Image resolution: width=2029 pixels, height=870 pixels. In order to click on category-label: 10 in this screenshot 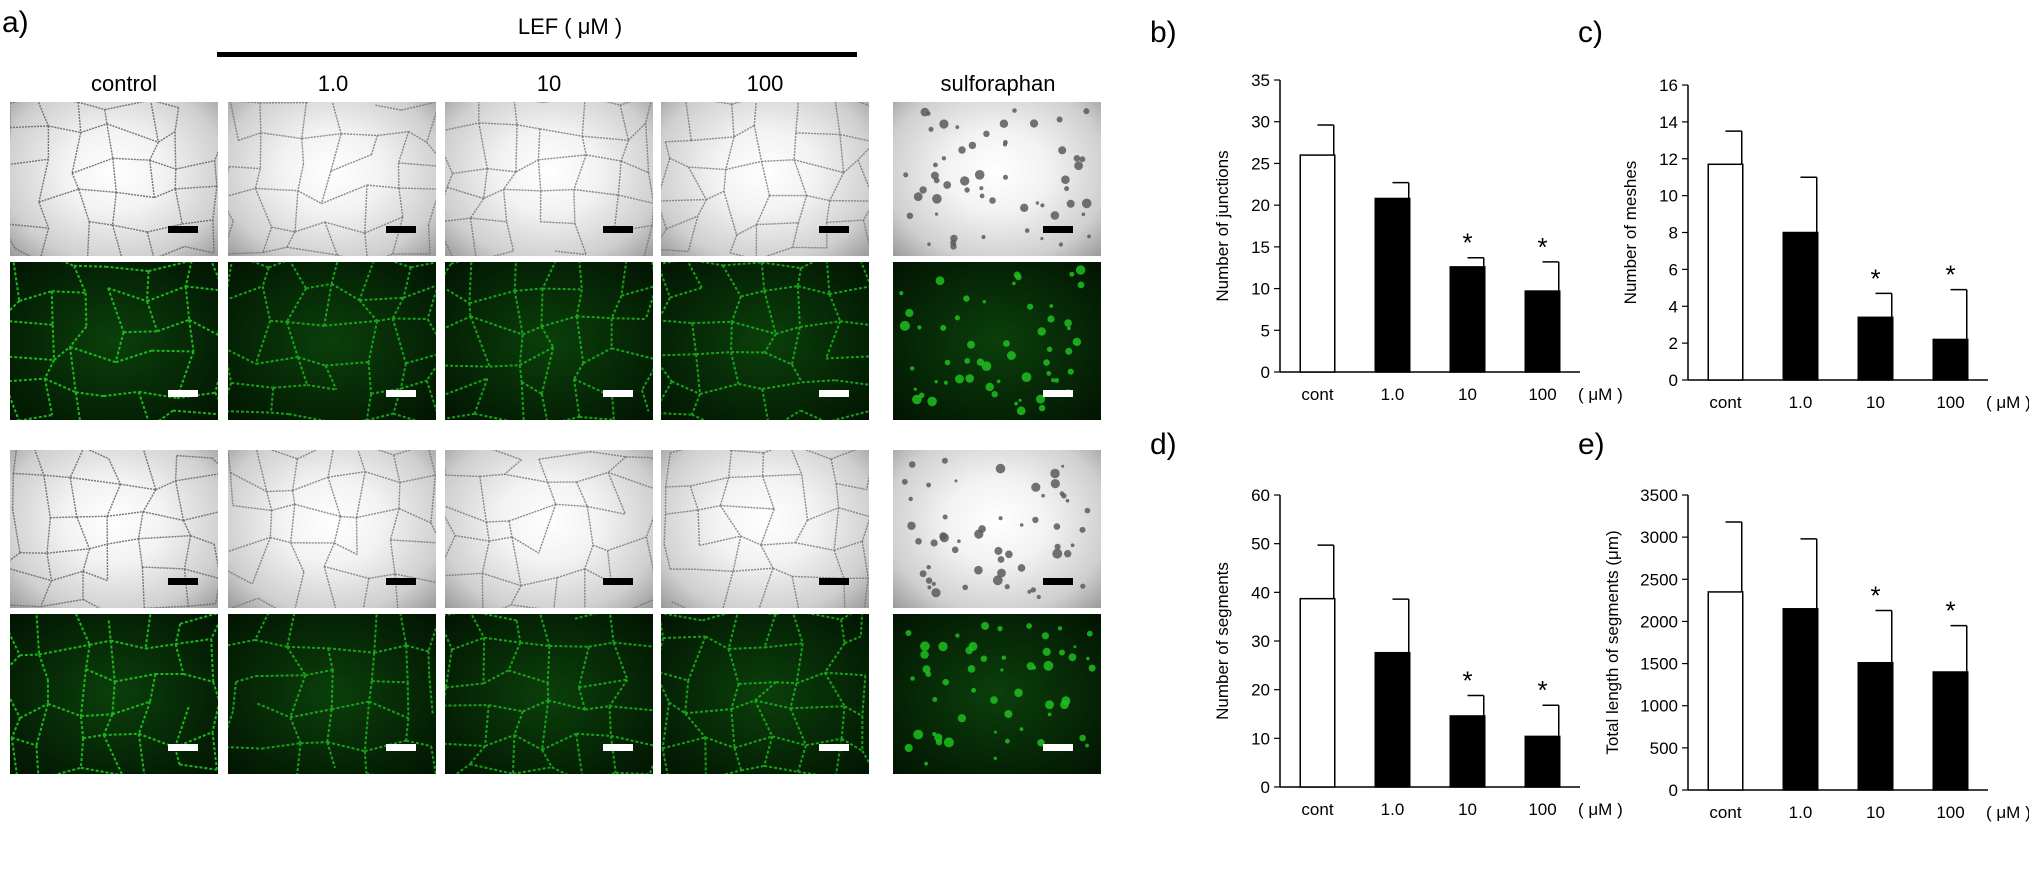, I will do `click(1467, 809)`.